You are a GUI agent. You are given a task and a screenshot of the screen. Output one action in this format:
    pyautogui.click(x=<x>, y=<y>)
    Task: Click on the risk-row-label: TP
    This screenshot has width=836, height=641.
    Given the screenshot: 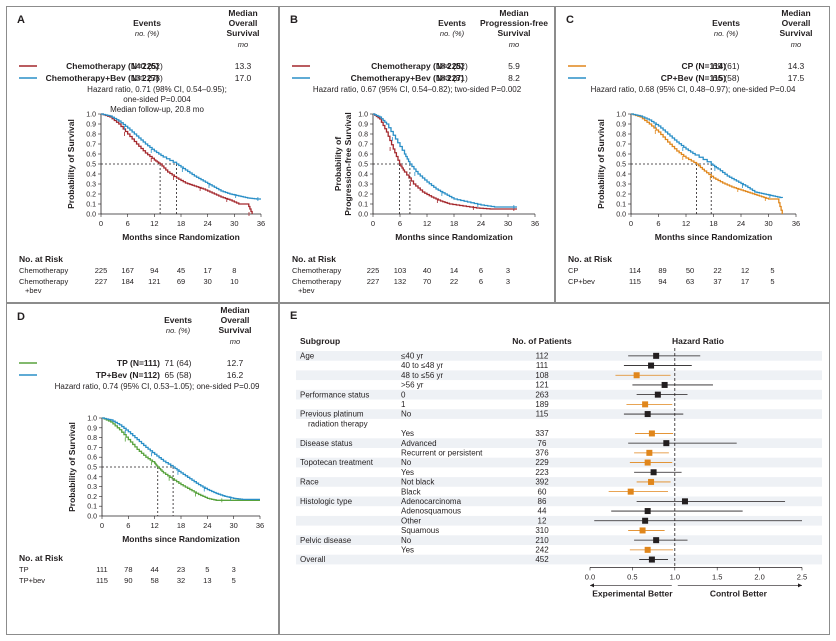 What is the action you would take?
    pyautogui.click(x=24, y=569)
    